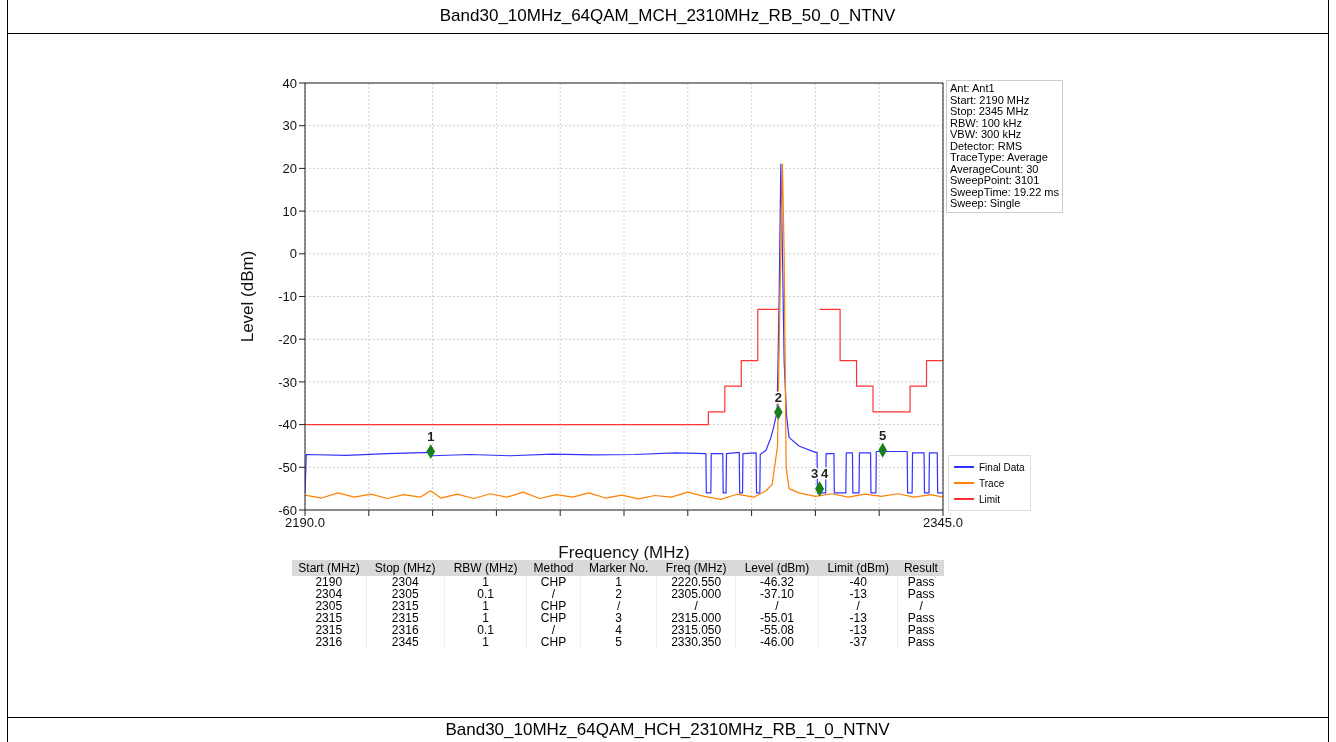 The width and height of the screenshot is (1336, 742). I want to click on text: -37.10, so click(777, 594).